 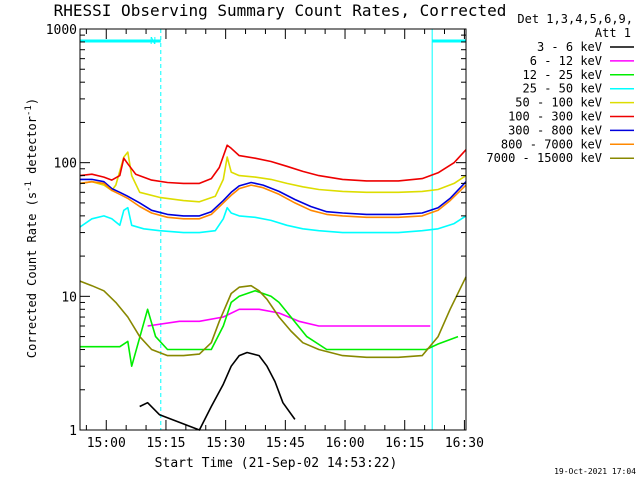 What do you see at coordinates (575, 19) in the screenshot?
I see `legend-header-detectors: Det 1,3,4,5,6,9,` at bounding box center [575, 19].